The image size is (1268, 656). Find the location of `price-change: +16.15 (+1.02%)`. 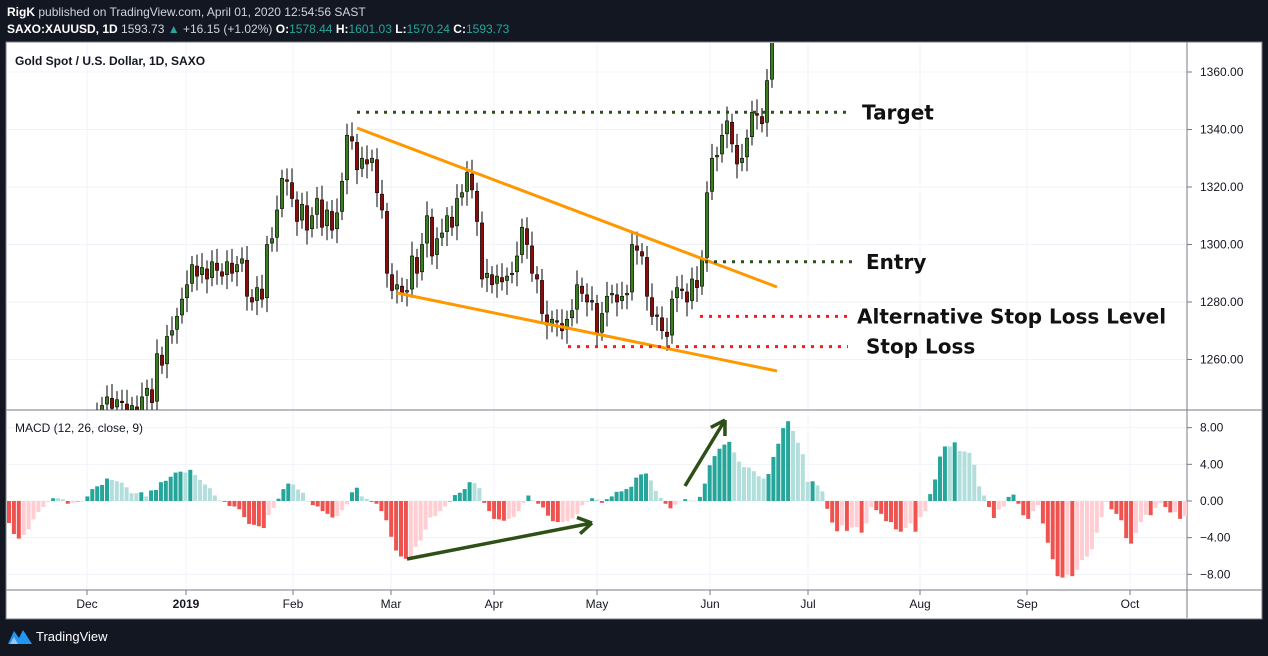

price-change: +16.15 (+1.02%) is located at coordinates (228, 29).